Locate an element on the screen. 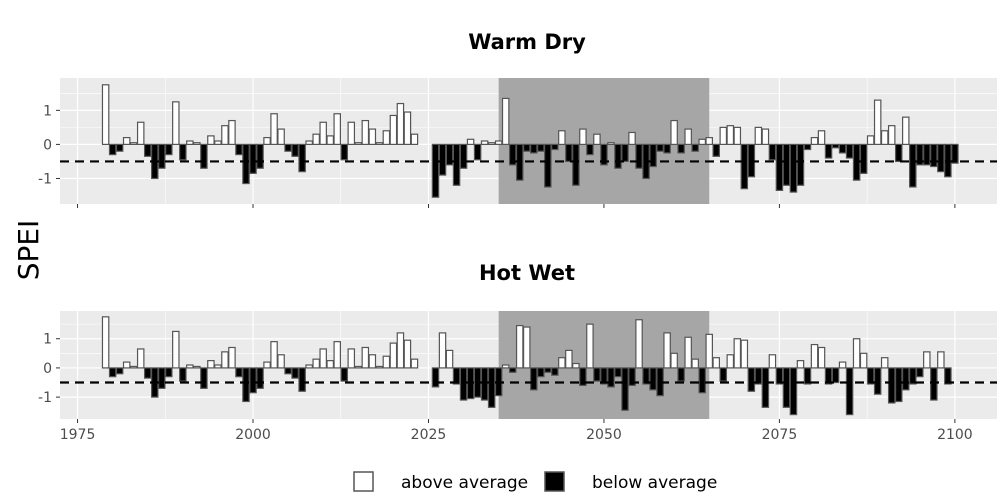 This screenshot has width=1000, height=500. bar-observed-2004 is located at coordinates (281, 137).